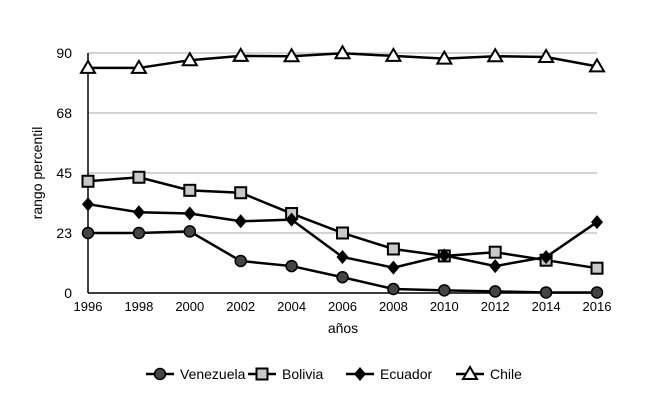  Describe the element at coordinates (213, 374) in the screenshot. I see `legend-label: Venezuela` at that location.